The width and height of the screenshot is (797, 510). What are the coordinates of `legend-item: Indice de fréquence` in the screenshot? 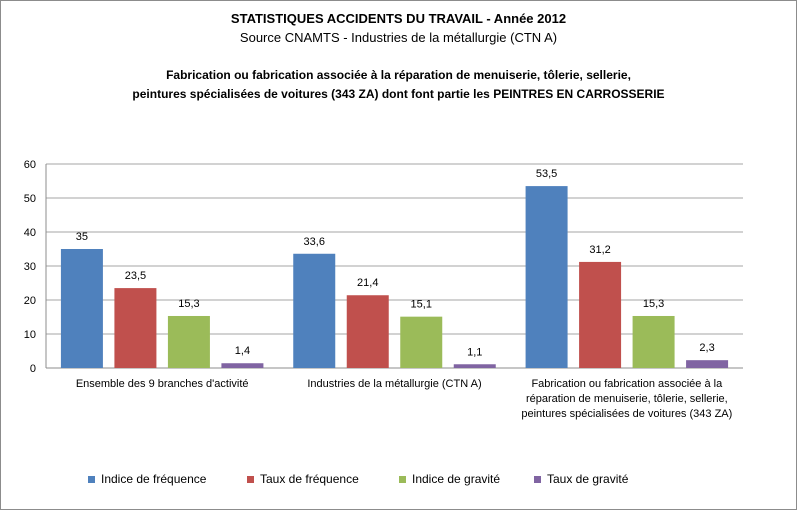 It's located at (147, 479).